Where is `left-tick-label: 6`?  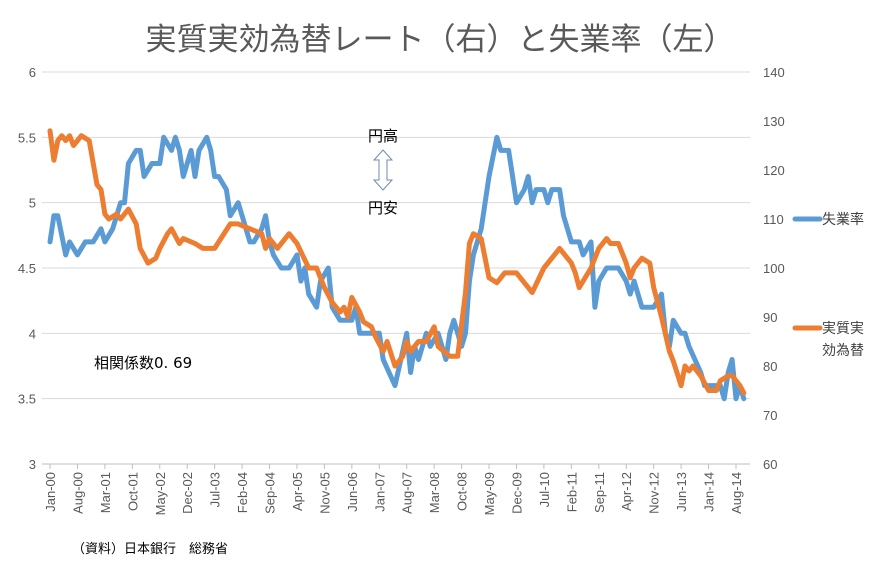 left-tick-label: 6 is located at coordinates (32, 72).